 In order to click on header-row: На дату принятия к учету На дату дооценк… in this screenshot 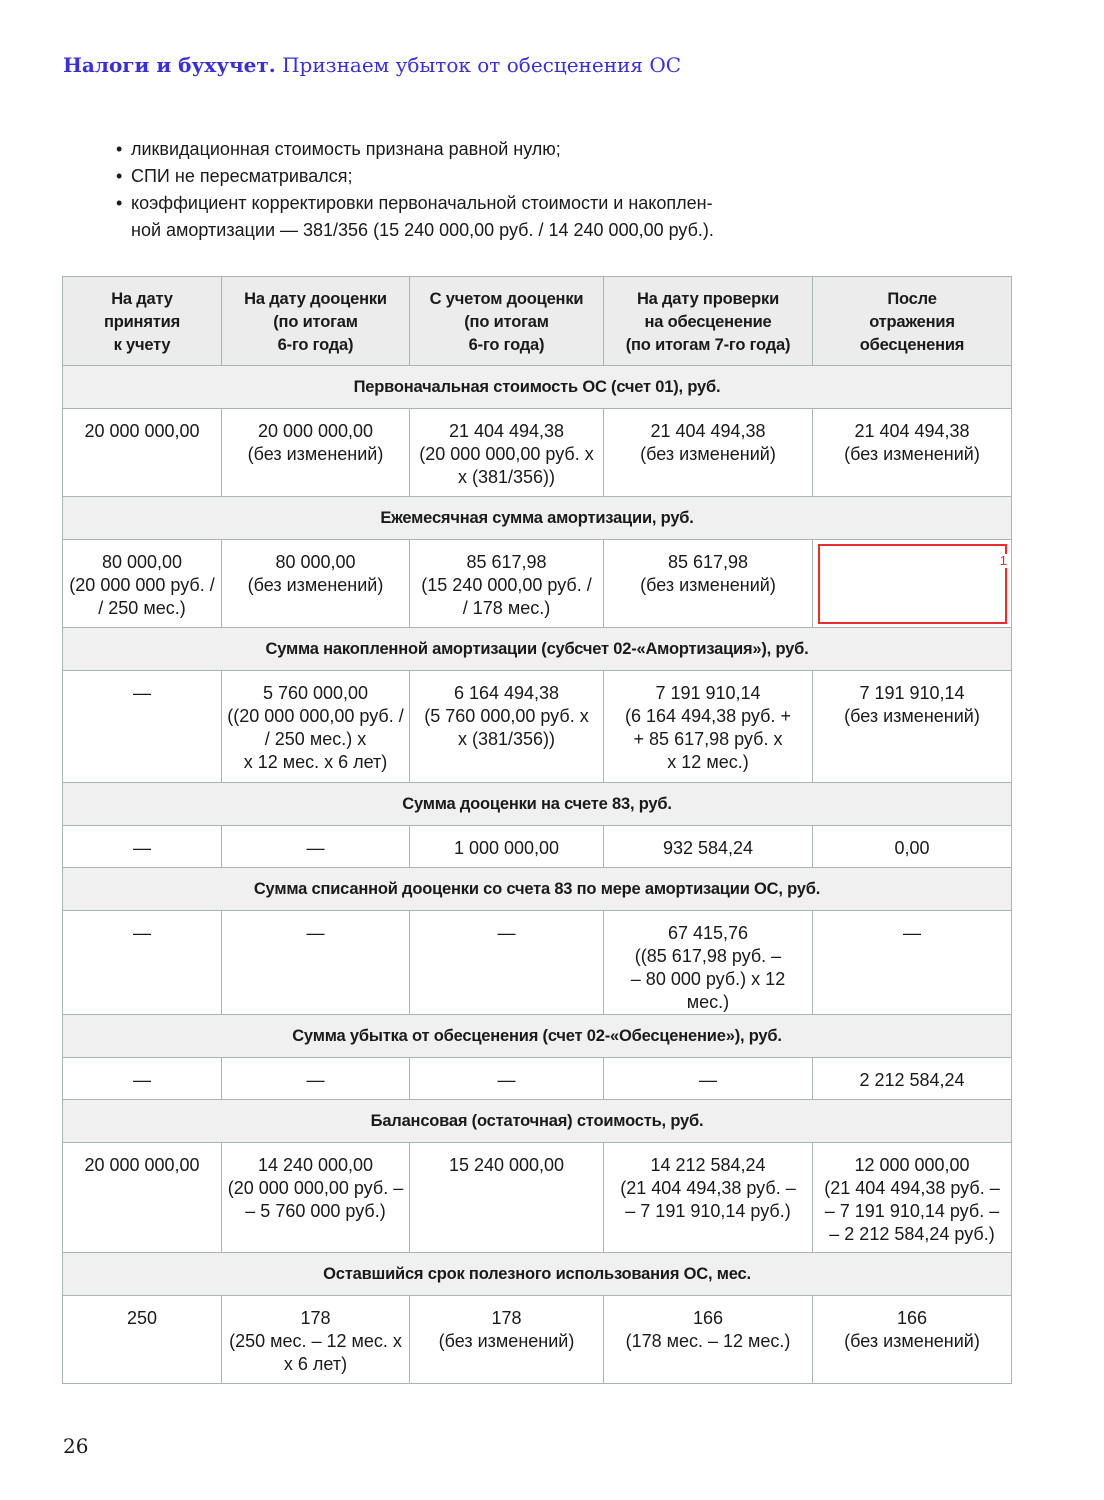, I will do `click(537, 321)`.